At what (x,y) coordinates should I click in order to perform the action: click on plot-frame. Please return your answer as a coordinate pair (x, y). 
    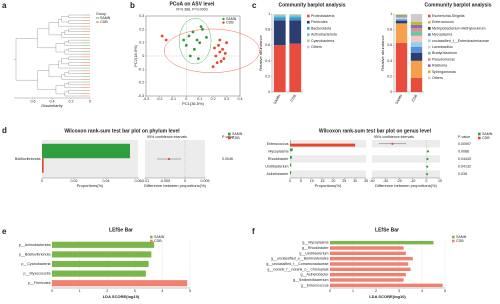
    Looking at the image, I should click on (193, 56).